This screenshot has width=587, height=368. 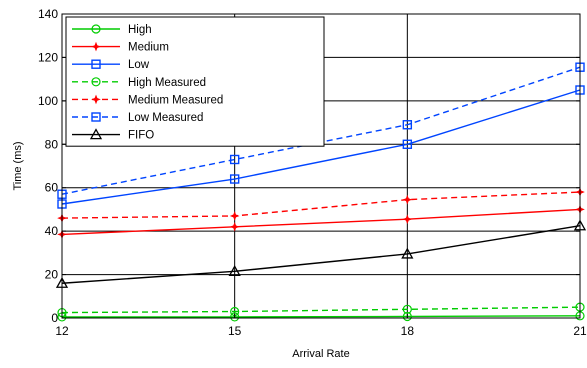 I want to click on x-tick-label: 18, so click(x=408, y=331).